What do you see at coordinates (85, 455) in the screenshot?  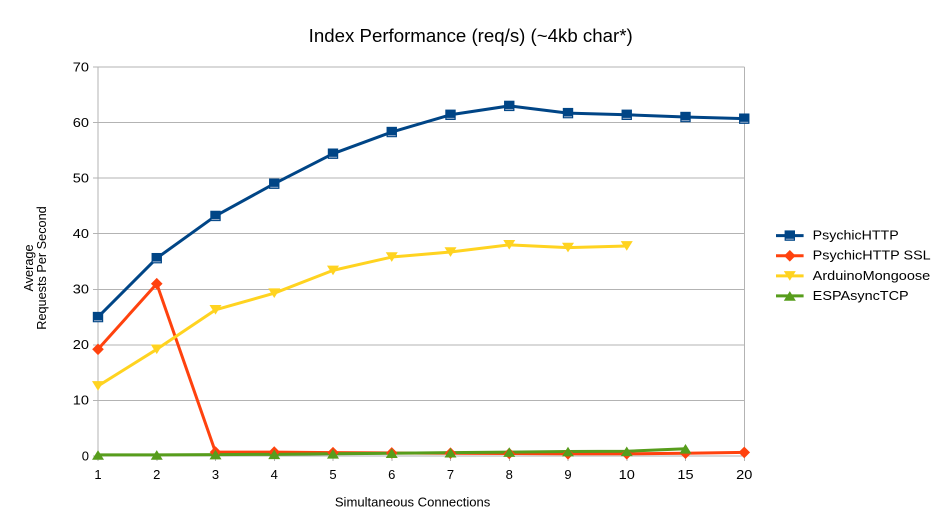 I see `svg-text: 0` at bounding box center [85, 455].